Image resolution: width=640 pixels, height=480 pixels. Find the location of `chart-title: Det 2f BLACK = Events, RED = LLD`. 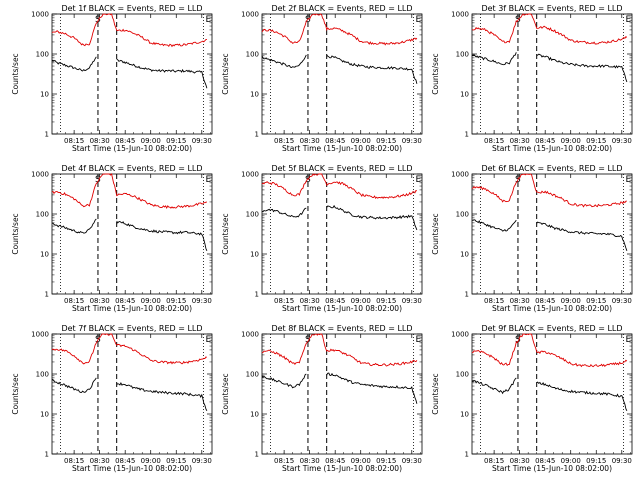

chart-title: Det 2f BLACK = Events, RED = LLD is located at coordinates (341, 8).